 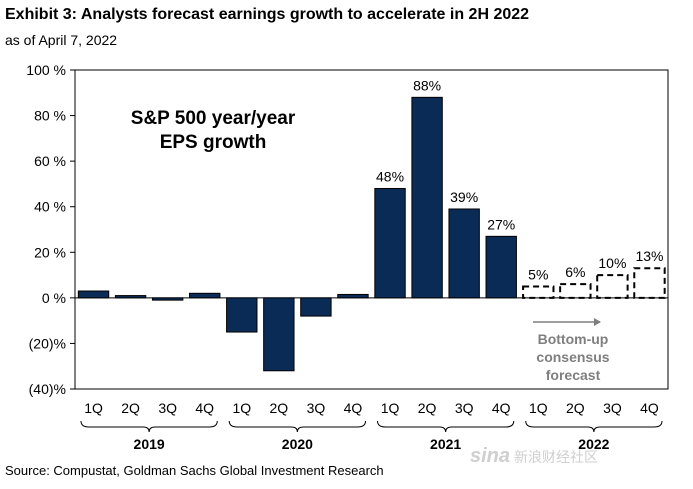 I want to click on forecast-annotation: consensus, so click(x=572, y=357).